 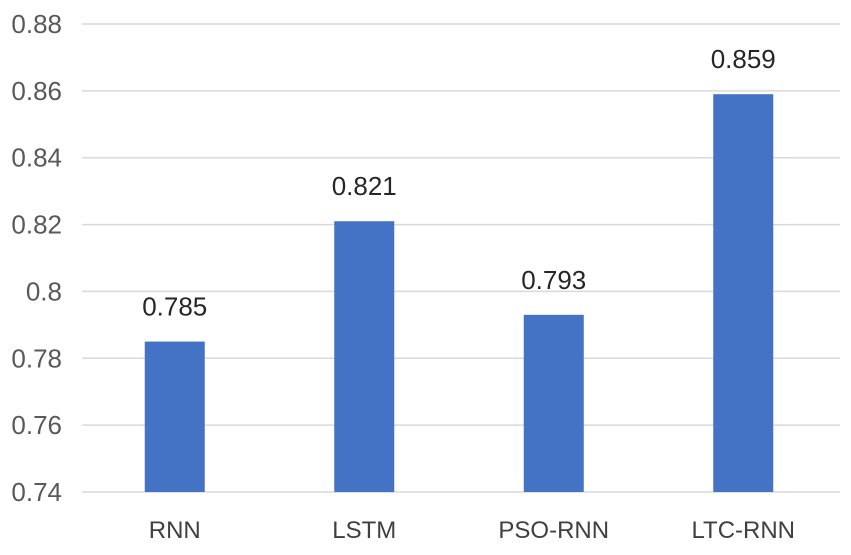 What do you see at coordinates (36, 158) in the screenshot?
I see `y-tick-label: 0.84` at bounding box center [36, 158].